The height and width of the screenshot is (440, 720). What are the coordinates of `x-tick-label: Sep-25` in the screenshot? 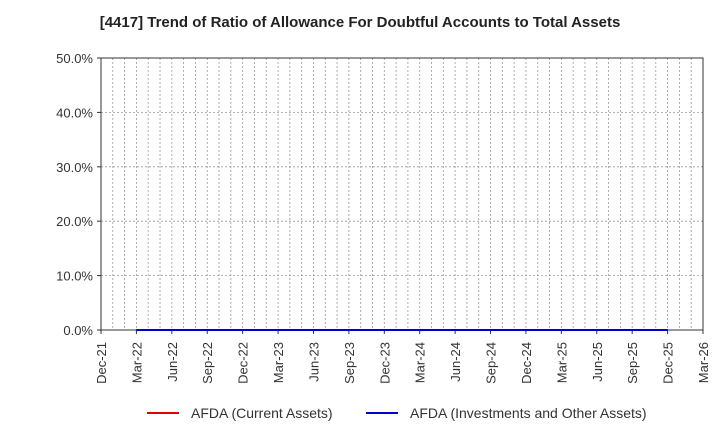 It's located at (632, 363).